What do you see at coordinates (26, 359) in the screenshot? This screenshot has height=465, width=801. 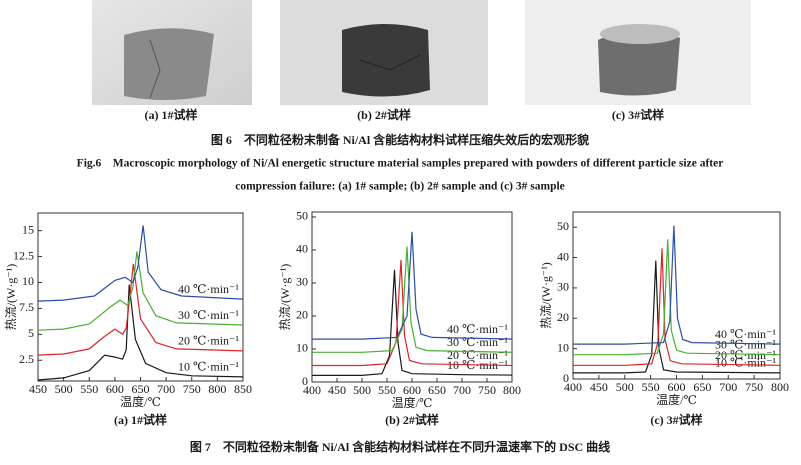 I see `y-tick-label: 2.5` at bounding box center [26, 359].